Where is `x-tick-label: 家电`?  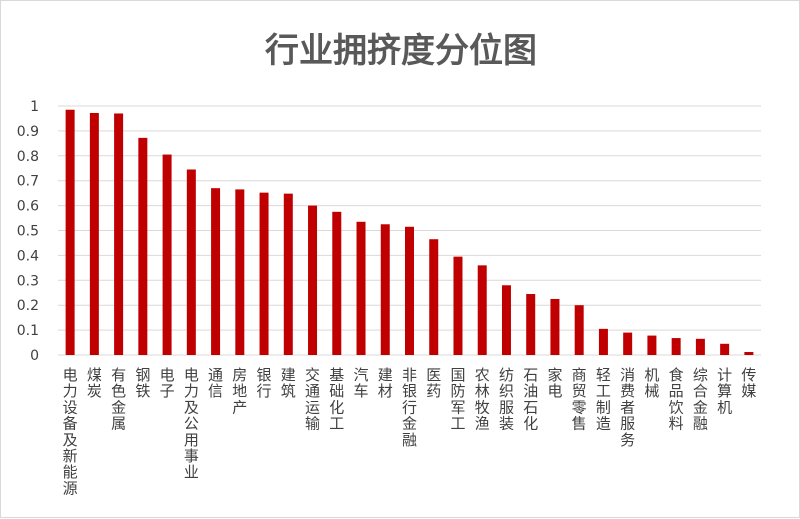 x-tick-label: 家电 is located at coordinates (554, 383).